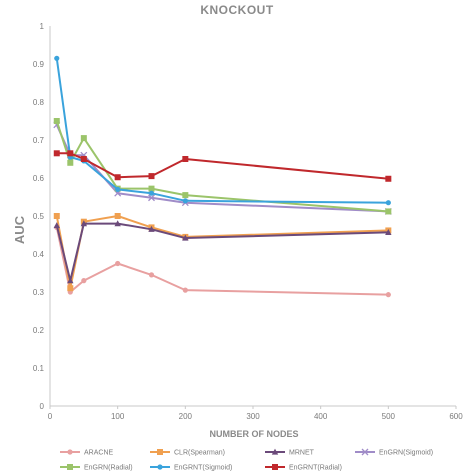  I want to click on legend-entry: EnGRN(Sigmoid), so click(394, 452).